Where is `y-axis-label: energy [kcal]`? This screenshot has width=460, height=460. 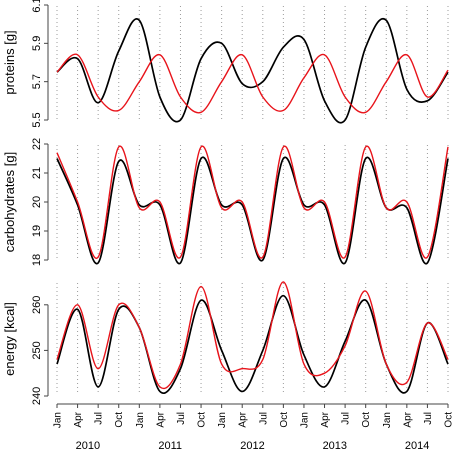 y-axis-label: energy [kcal] is located at coordinates (9, 339).